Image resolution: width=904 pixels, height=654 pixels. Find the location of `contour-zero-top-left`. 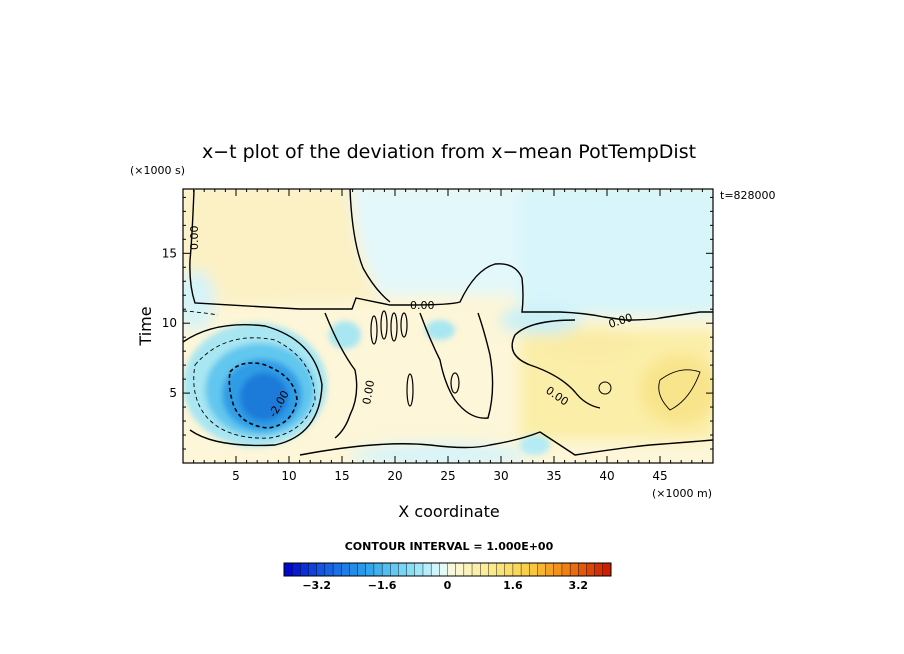

contour-zero-top-left is located at coordinates (451, 255).